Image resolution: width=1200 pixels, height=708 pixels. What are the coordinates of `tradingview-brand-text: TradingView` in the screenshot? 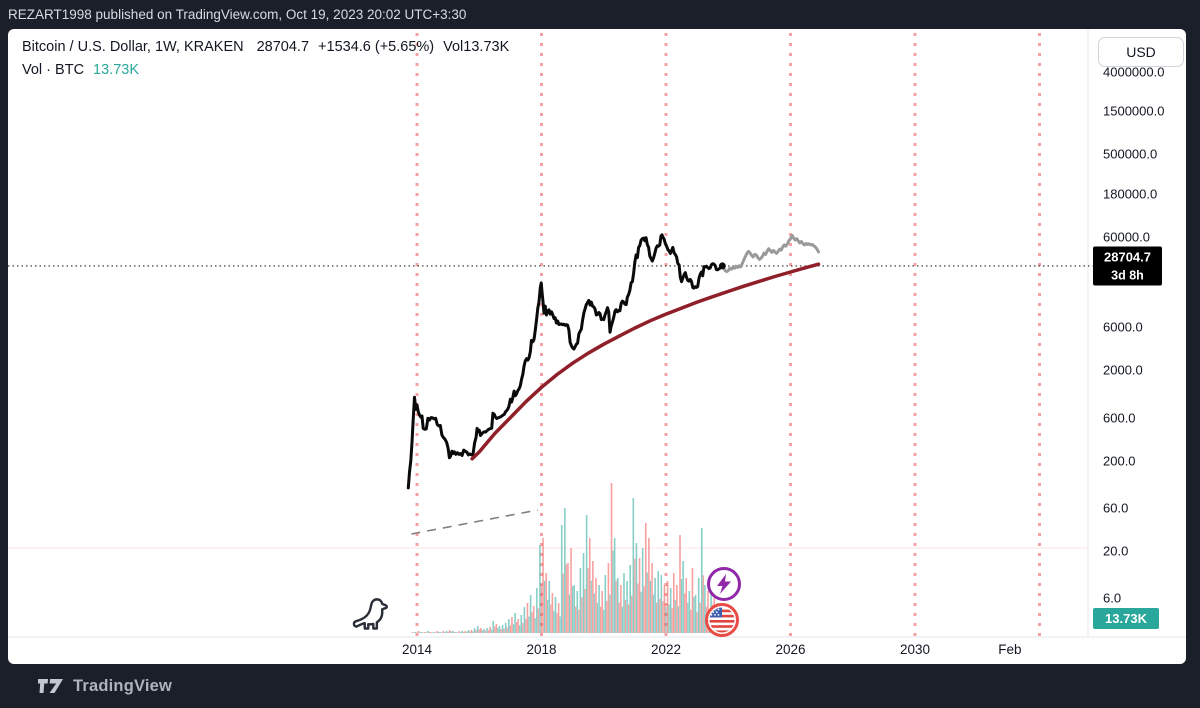 It's located at (123, 685).